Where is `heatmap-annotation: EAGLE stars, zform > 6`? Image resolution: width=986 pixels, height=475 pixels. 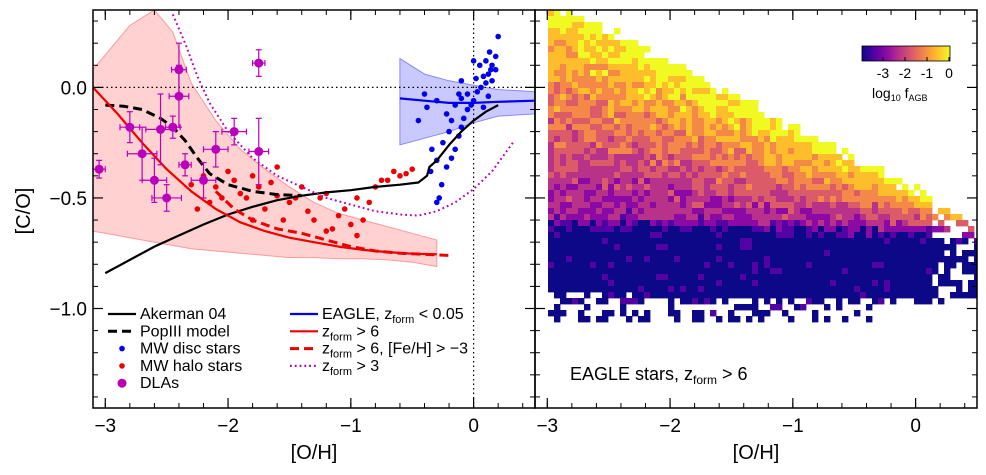
heatmap-annotation: EAGLE stars, zform > 6 is located at coordinates (659, 375).